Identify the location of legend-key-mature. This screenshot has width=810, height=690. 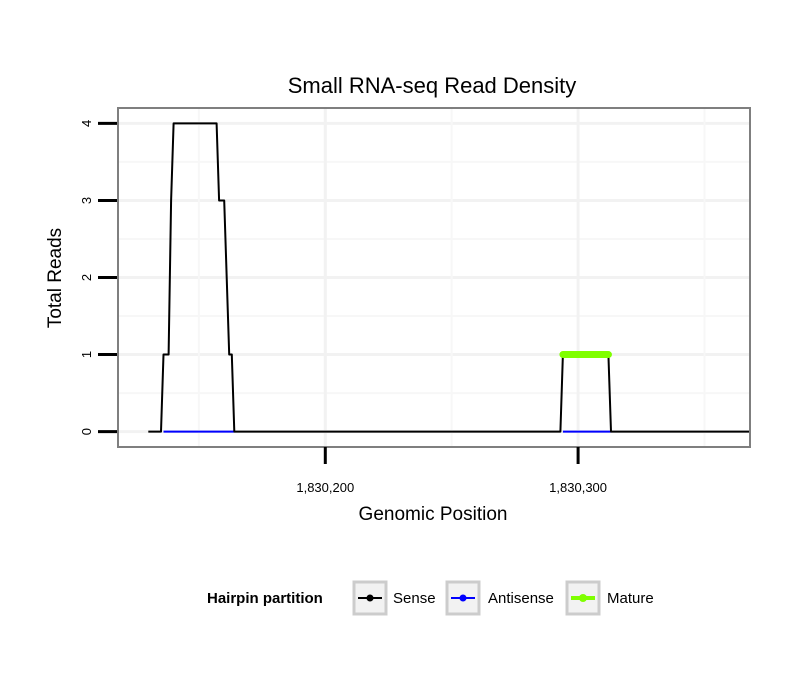
(583, 598).